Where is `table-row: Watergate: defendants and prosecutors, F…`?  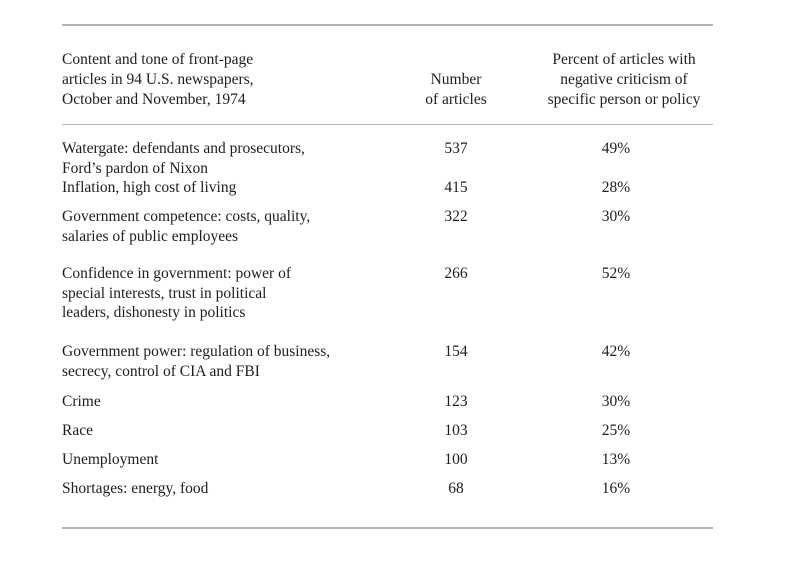
table-row: Watergate: defendants and prosecutors, F… is located at coordinates (387, 158).